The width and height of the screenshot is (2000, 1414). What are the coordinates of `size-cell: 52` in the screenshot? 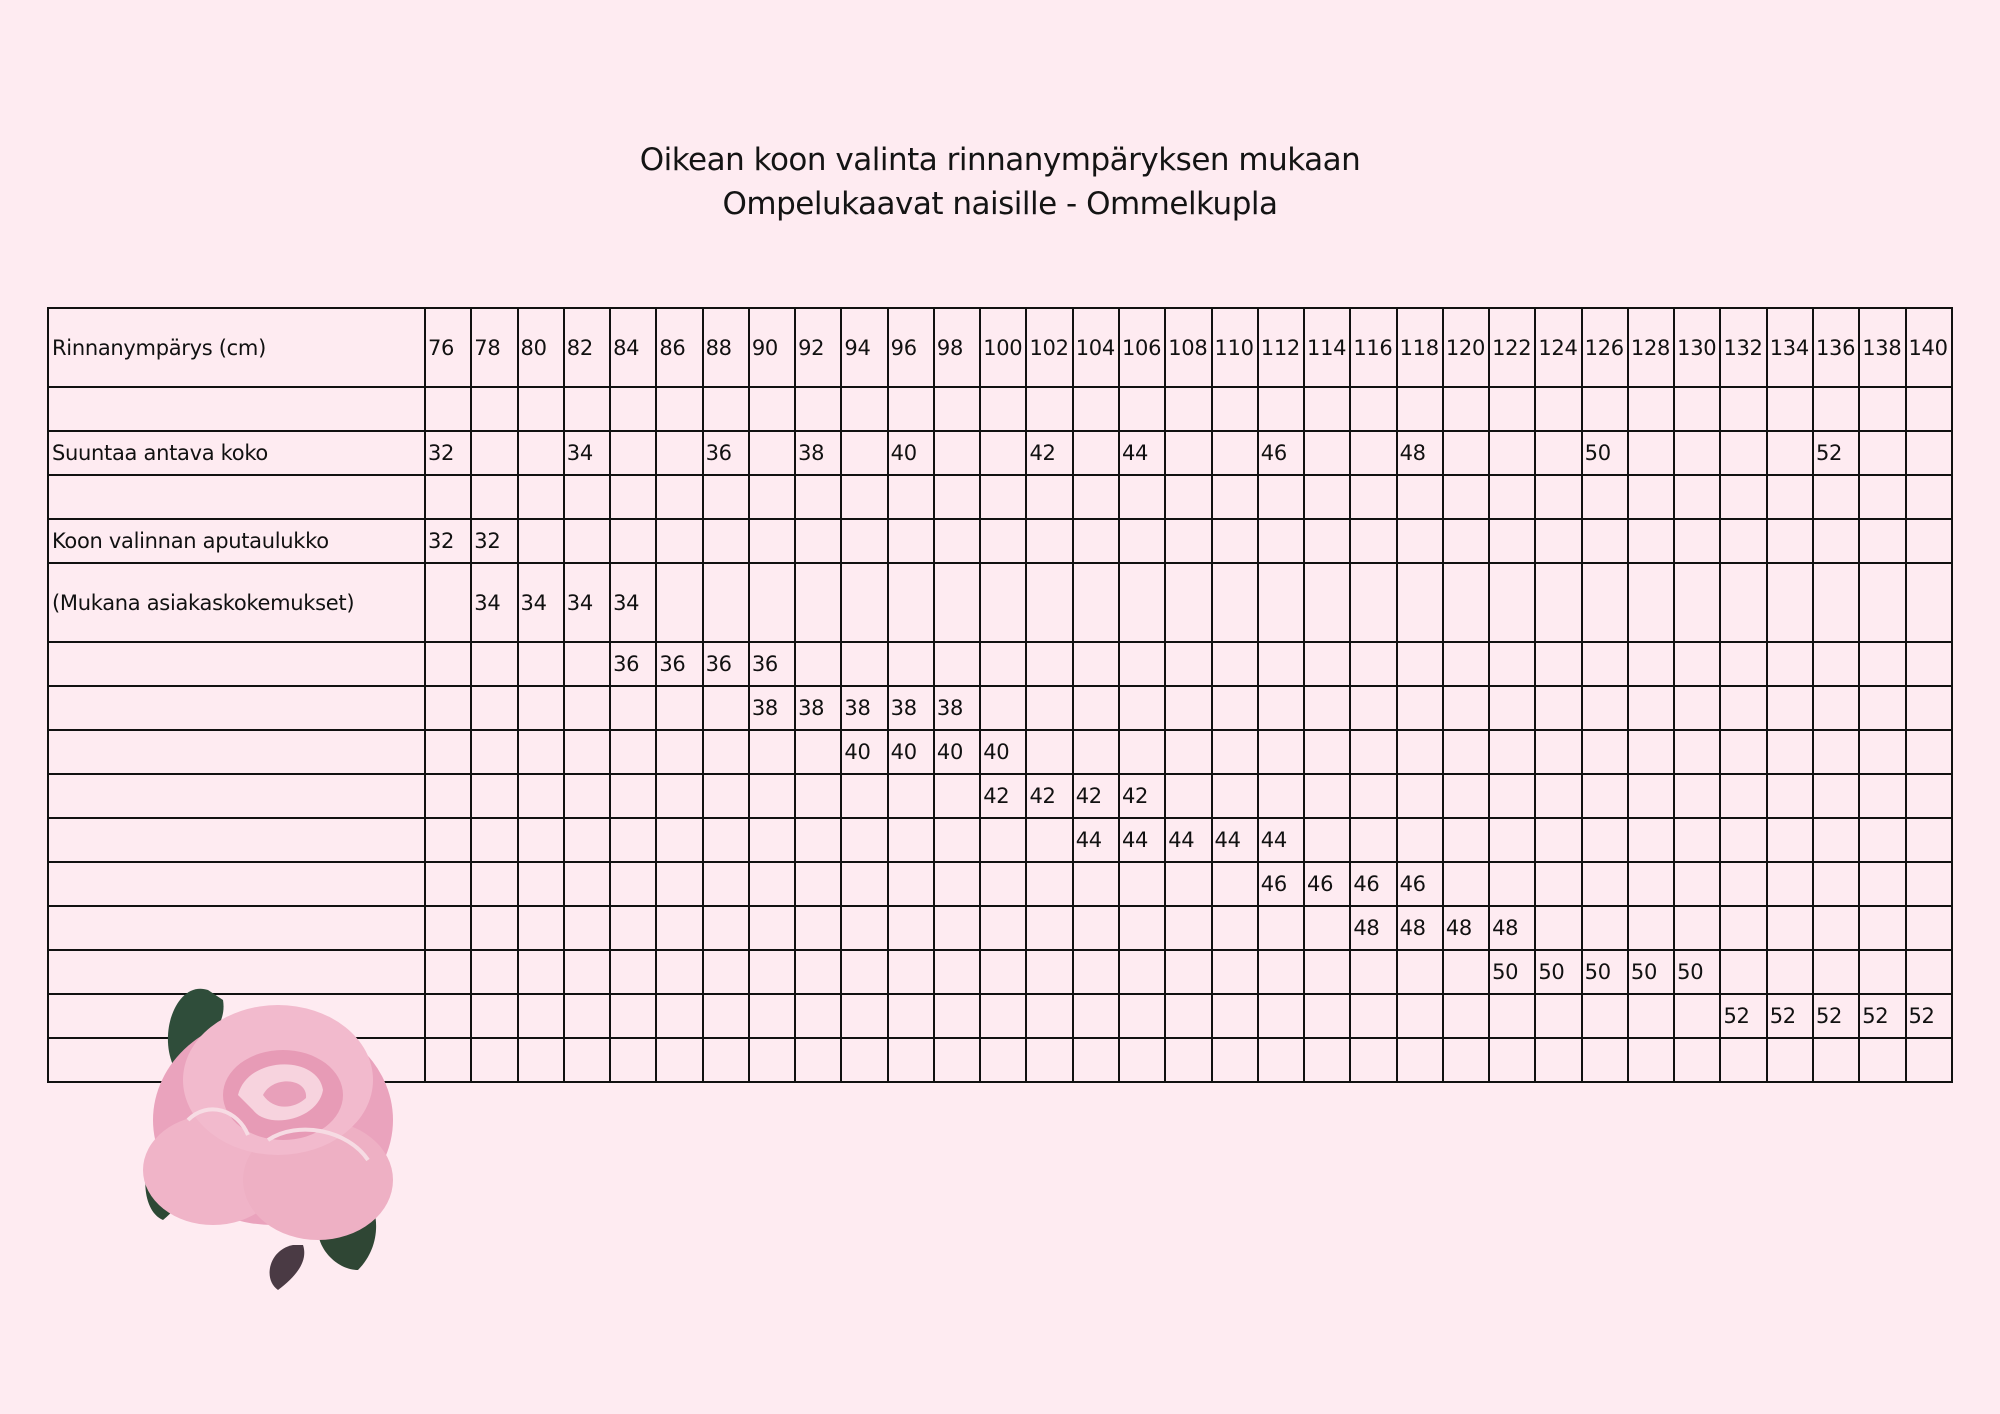 It's located at (1928, 1016).